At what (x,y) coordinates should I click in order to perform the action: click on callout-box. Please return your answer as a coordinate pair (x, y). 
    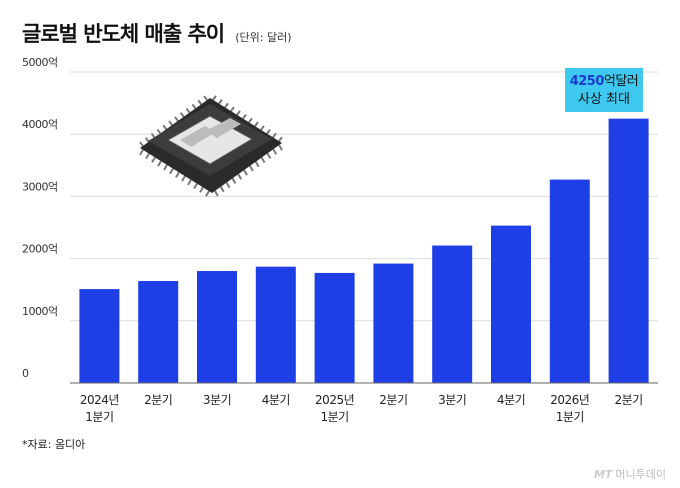
    Looking at the image, I should click on (604, 90).